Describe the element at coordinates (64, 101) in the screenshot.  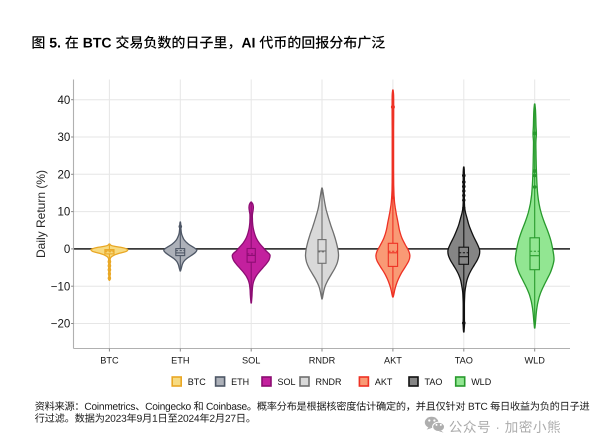
I see `svg-text: 40` at that location.